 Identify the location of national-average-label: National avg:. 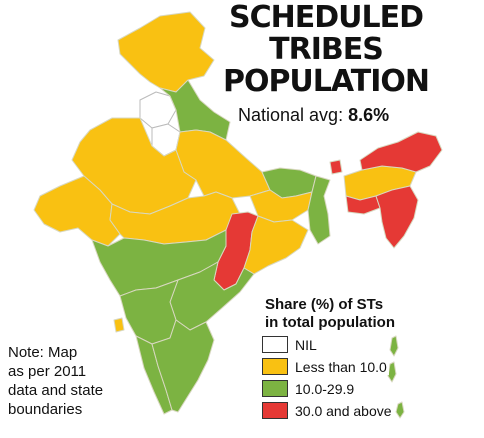
(291, 115).